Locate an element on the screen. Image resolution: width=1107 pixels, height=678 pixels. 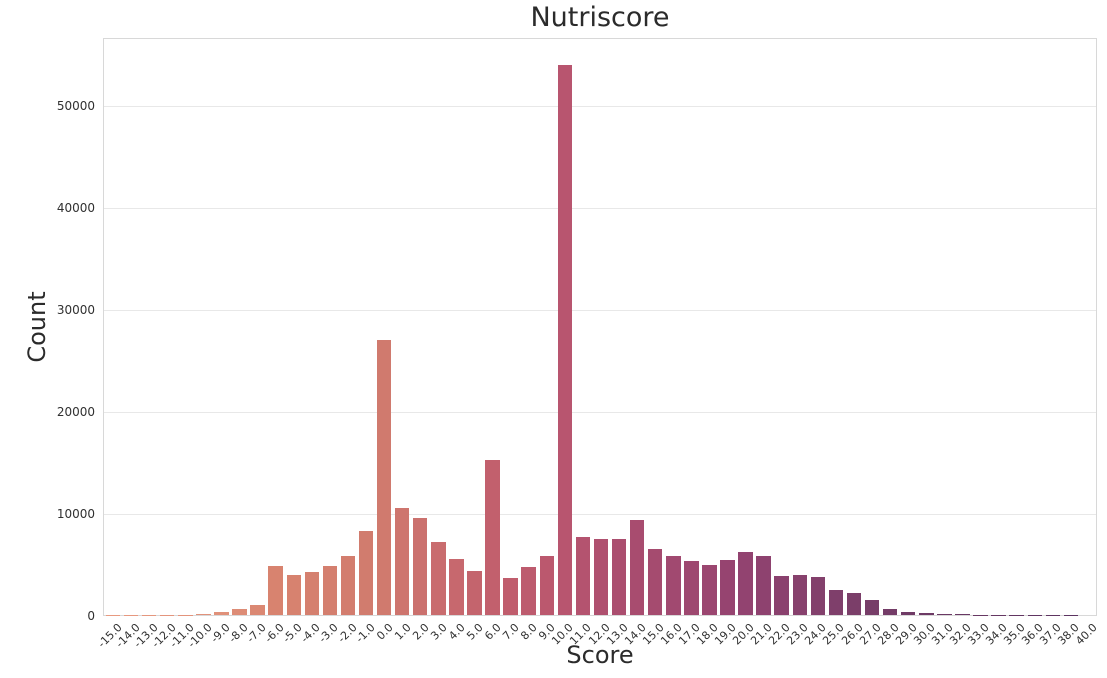
bar-28.0 is located at coordinates (890, 612).